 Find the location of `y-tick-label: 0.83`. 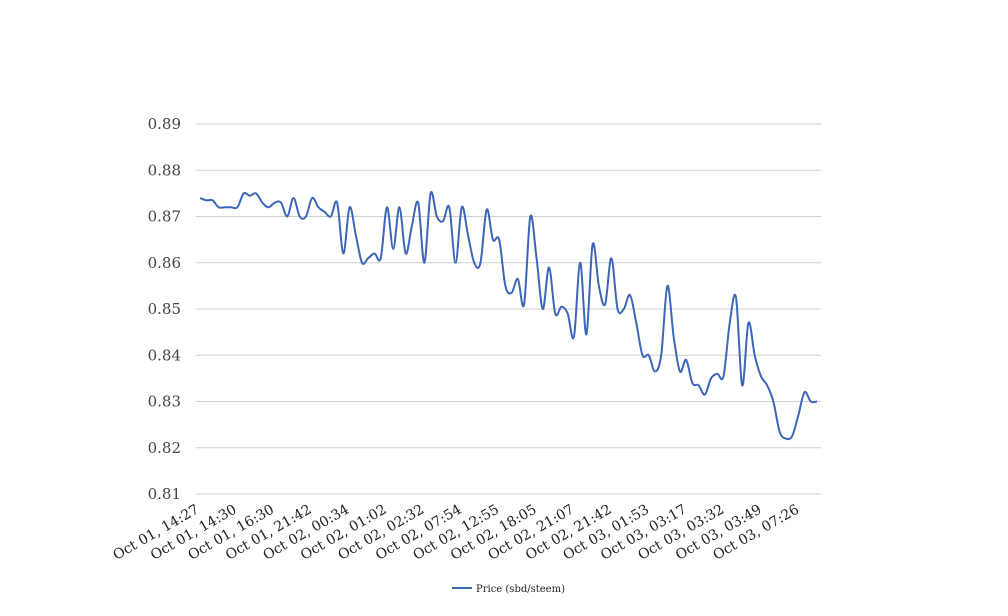

y-tick-label: 0.83 is located at coordinates (164, 402).